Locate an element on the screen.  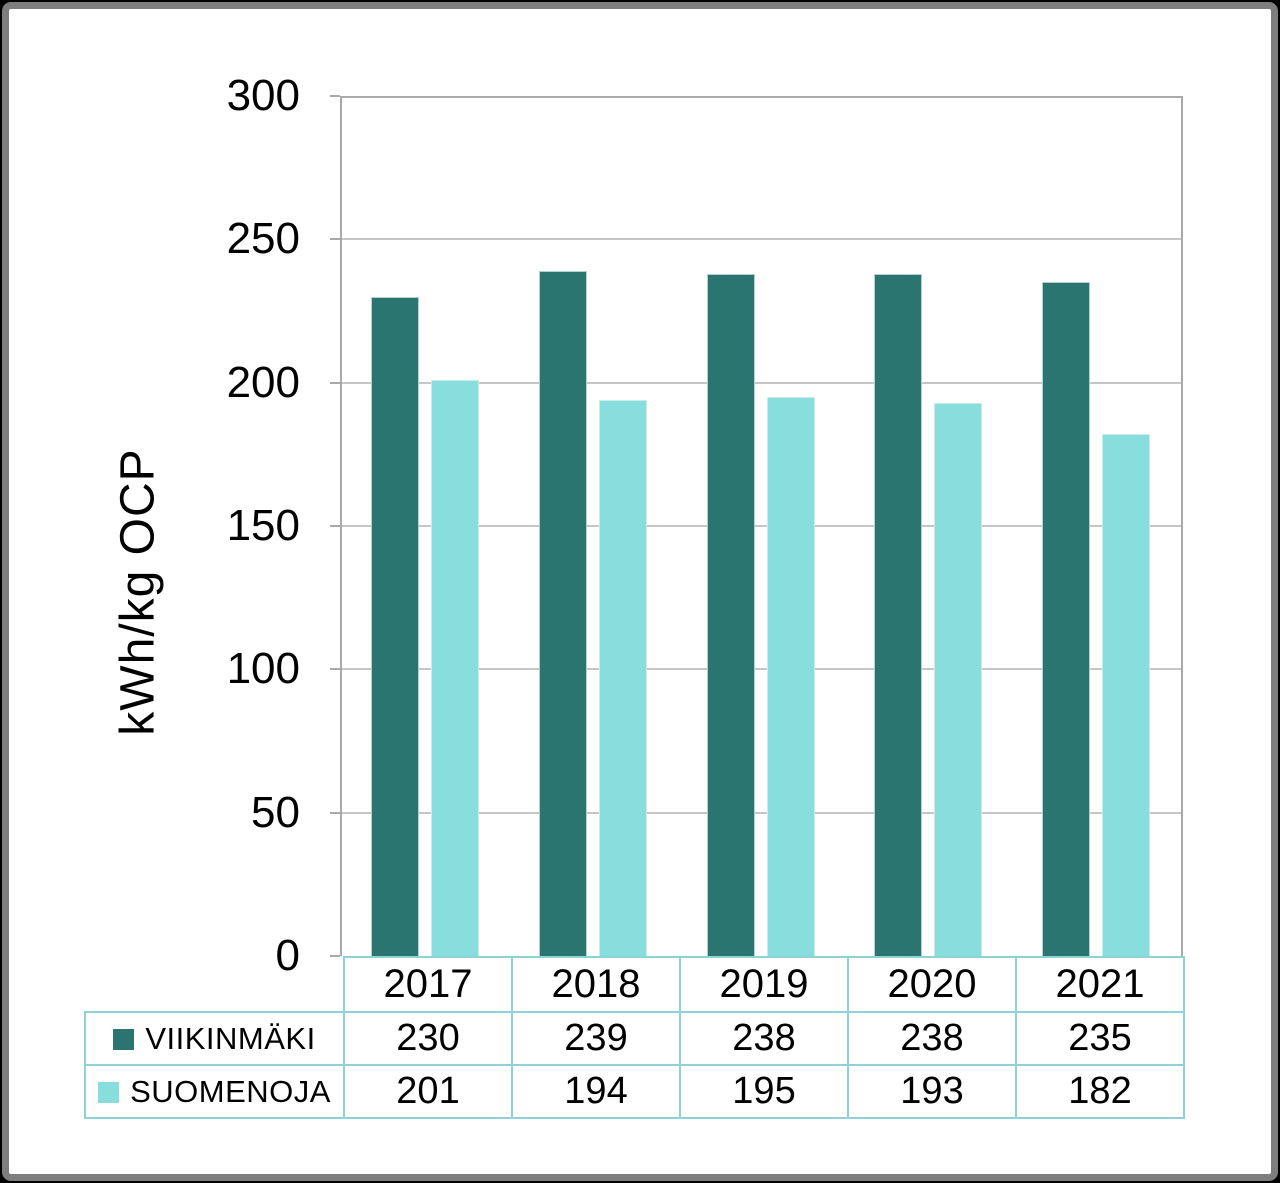
legend-swatch-viikinmaki is located at coordinates (124, 1039).